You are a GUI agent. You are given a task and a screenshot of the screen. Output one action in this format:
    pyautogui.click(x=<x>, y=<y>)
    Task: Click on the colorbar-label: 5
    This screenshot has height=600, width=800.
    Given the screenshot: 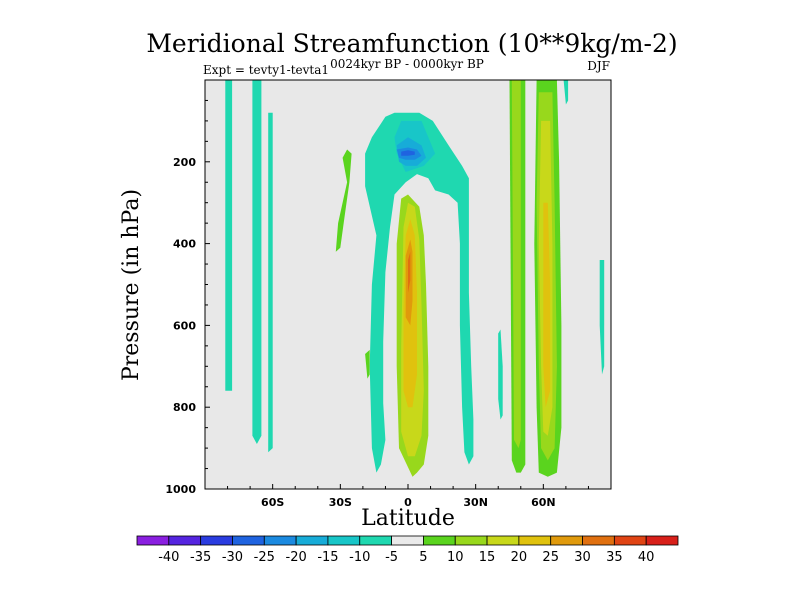 What is the action you would take?
    pyautogui.click(x=423, y=557)
    